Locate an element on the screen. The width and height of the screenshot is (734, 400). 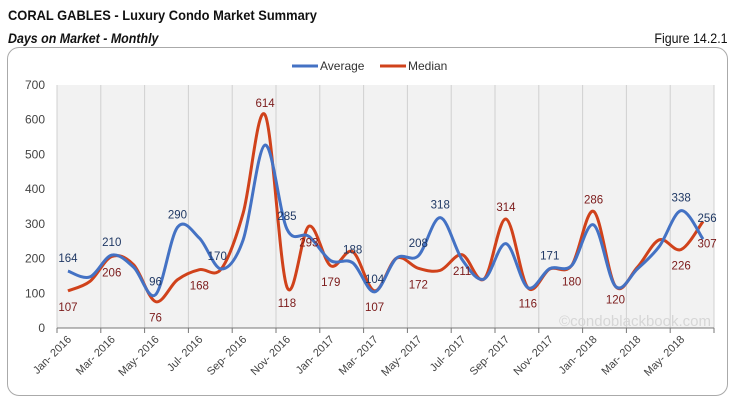
data-label: 338 is located at coordinates (681, 199).